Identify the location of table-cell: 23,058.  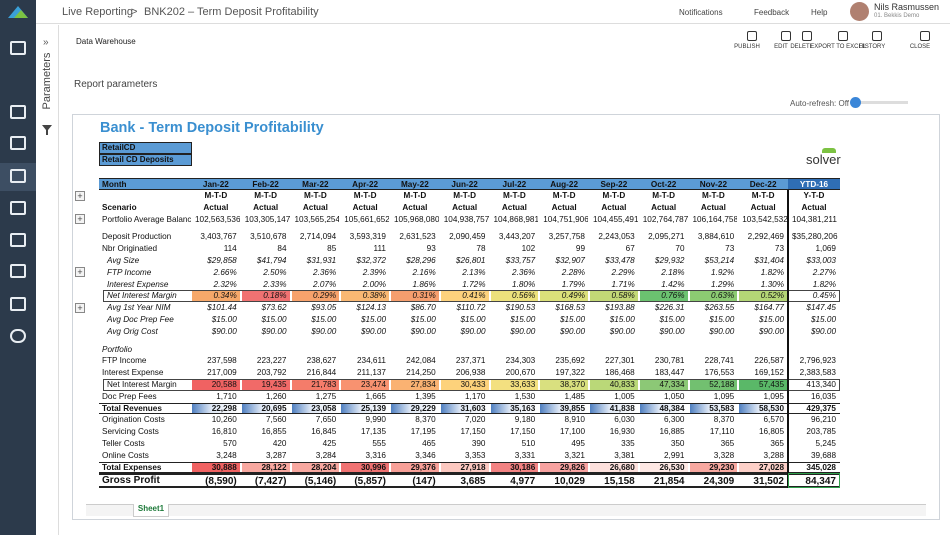
(315, 408).